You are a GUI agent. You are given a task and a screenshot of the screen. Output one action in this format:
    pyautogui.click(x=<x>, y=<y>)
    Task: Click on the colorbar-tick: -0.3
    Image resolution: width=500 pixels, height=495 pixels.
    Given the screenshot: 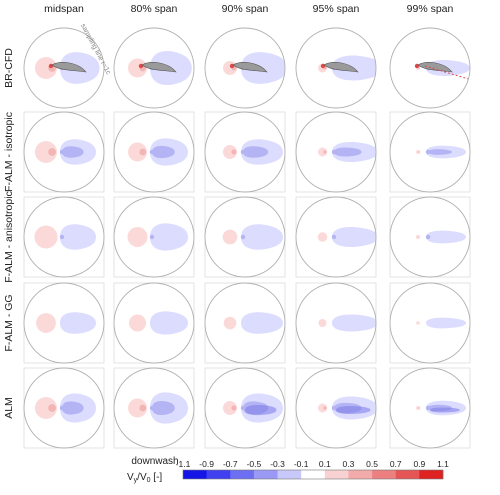 What is the action you would take?
    pyautogui.click(x=277, y=464)
    